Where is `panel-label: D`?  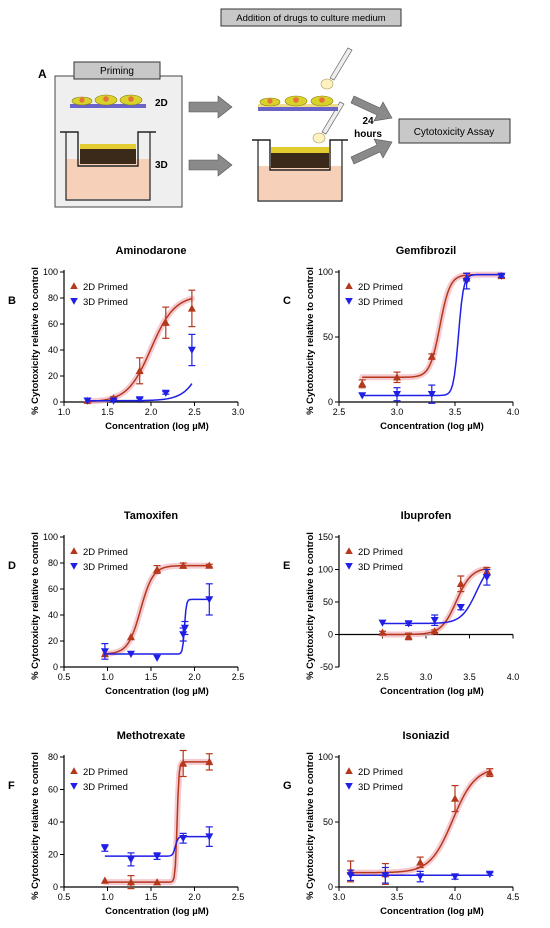 panel-label: D is located at coordinates (12, 566).